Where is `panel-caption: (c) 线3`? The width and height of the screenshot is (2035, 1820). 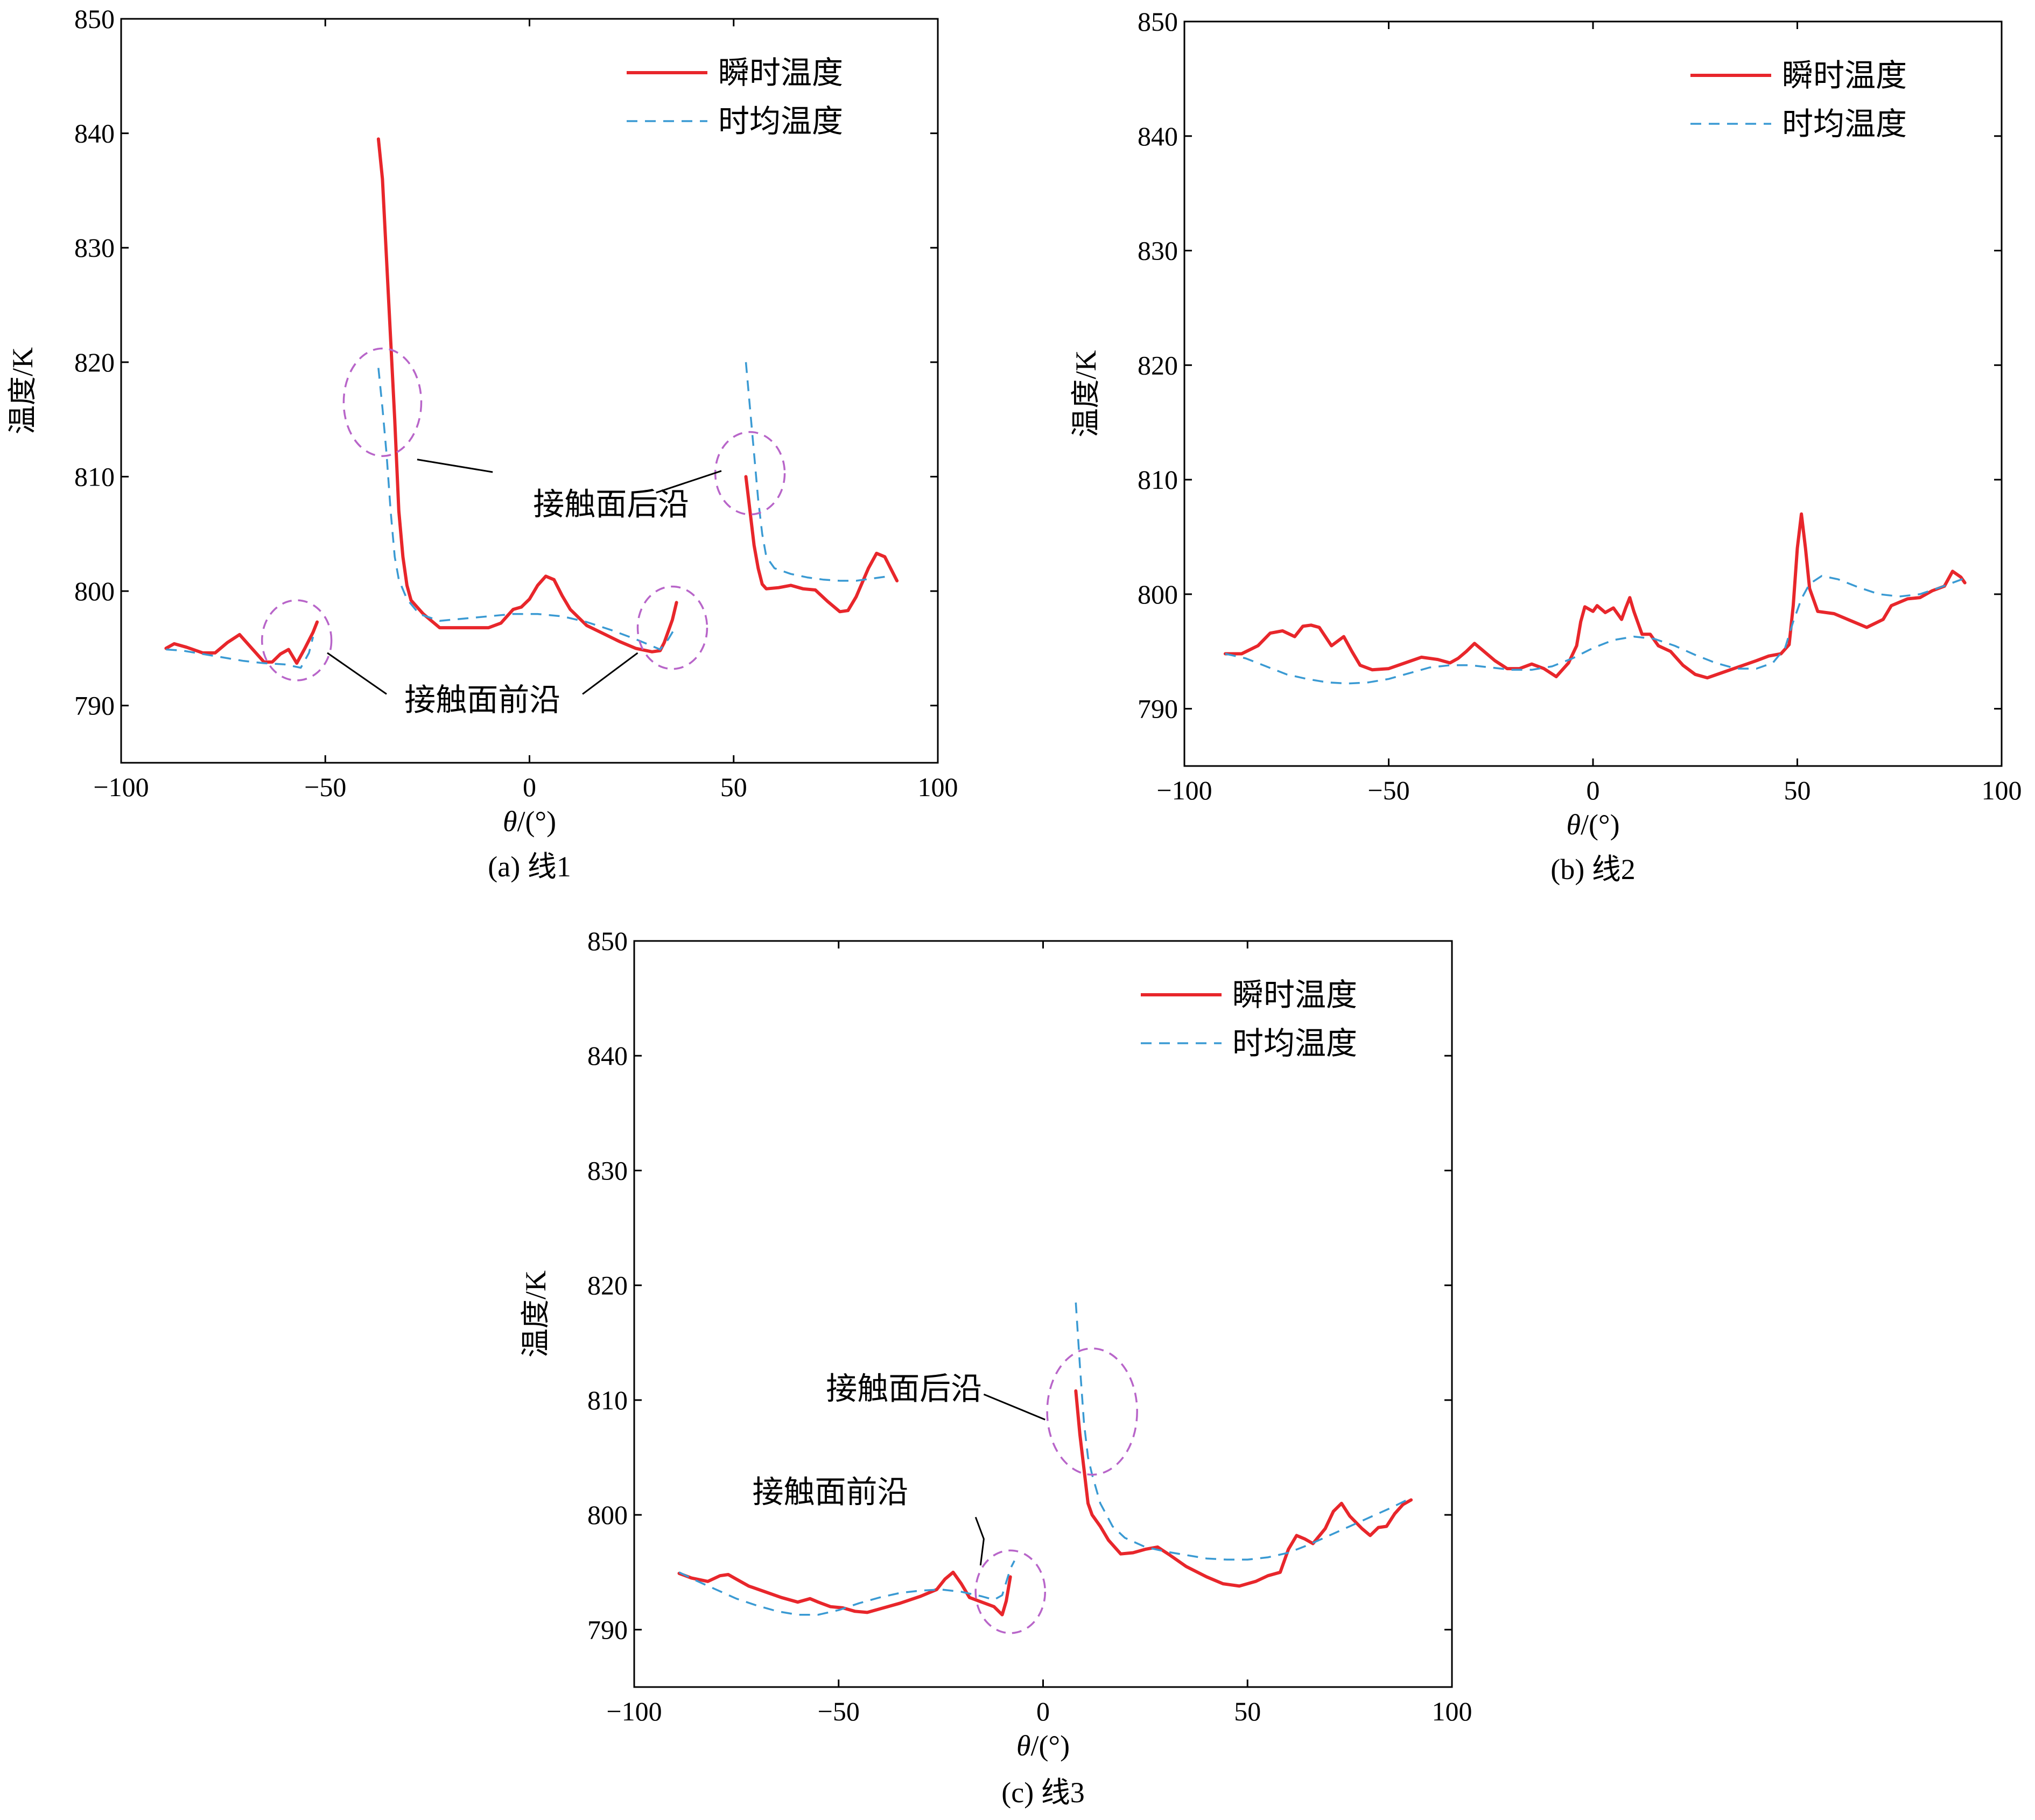 panel-caption: (c) 线3 is located at coordinates (1042, 1792).